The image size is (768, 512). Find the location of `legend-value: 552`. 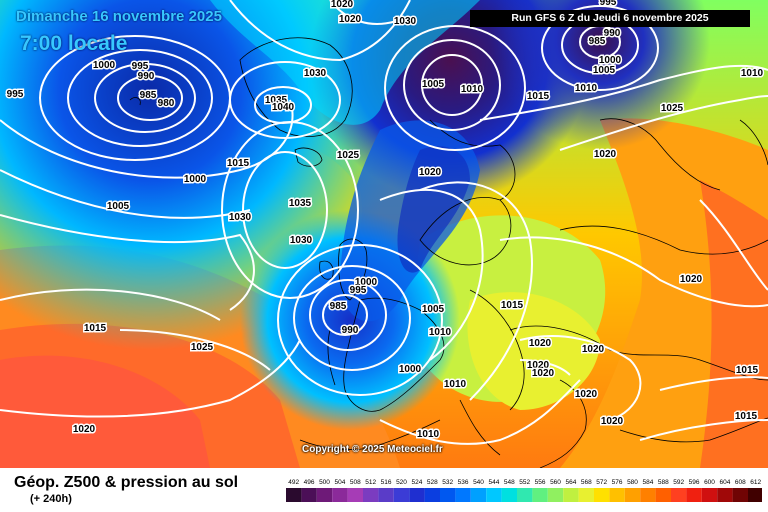

legend-value: 552 is located at coordinates (524, 482).